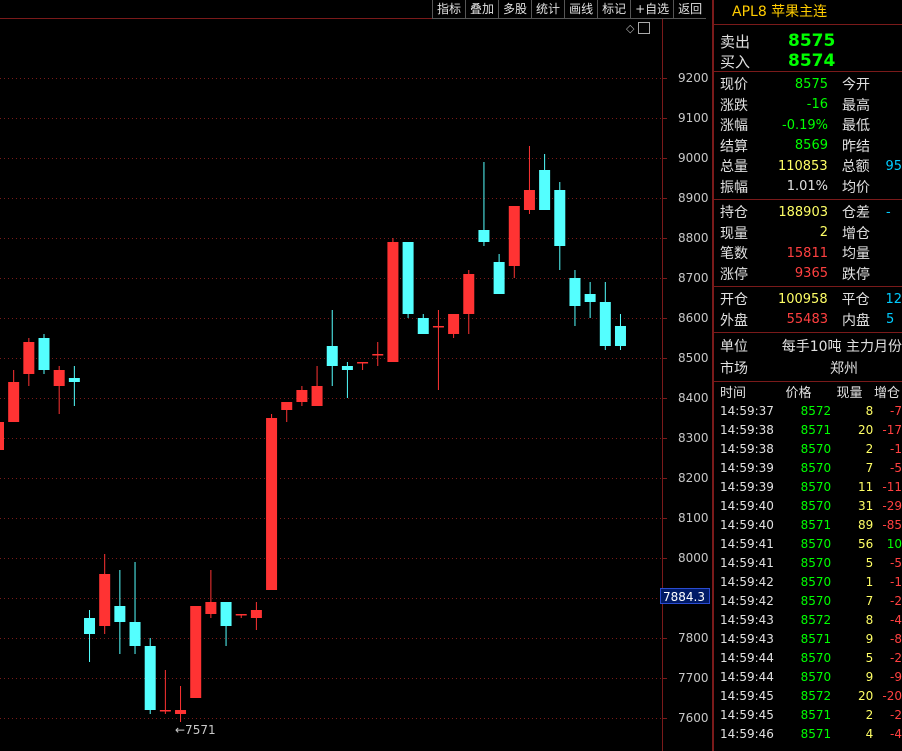  What do you see at coordinates (808, 486) in the screenshot?
I see `tick-row: 14:59:39 8570 11 -11` at bounding box center [808, 486].